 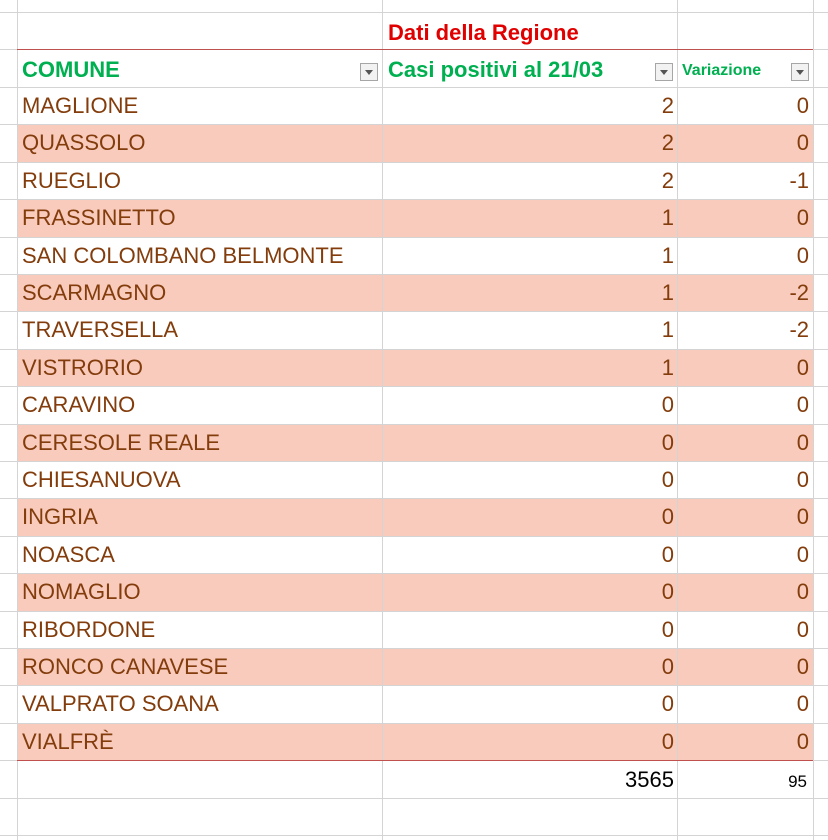 I want to click on cell-text: RIBORDONE, so click(x=89, y=629).